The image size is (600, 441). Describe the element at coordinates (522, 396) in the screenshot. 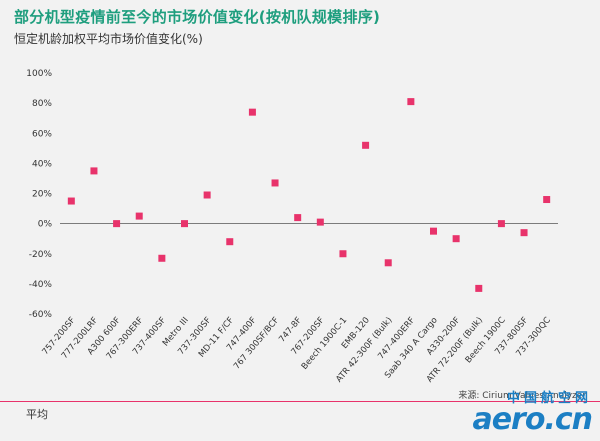

I see `source-note: 来源: Cirium Values Analyzer` at that location.